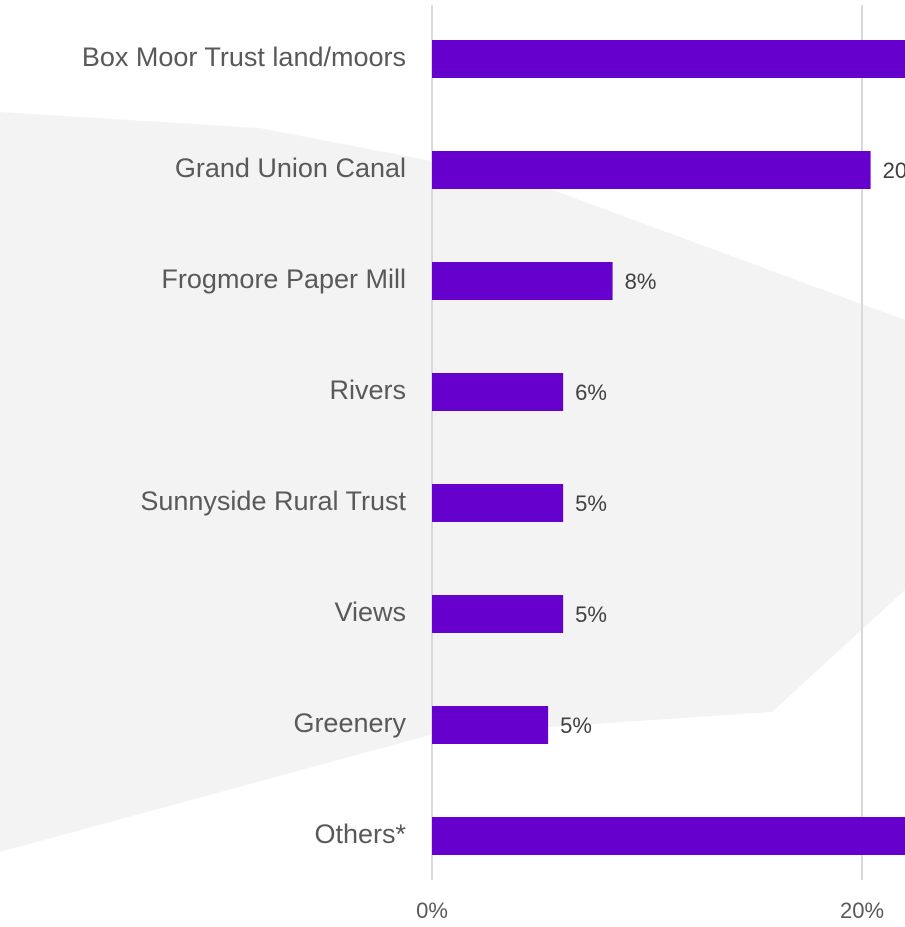 This screenshot has width=905, height=927. Describe the element at coordinates (432, 910) in the screenshot. I see `x-tick-label-0: 0%` at that location.